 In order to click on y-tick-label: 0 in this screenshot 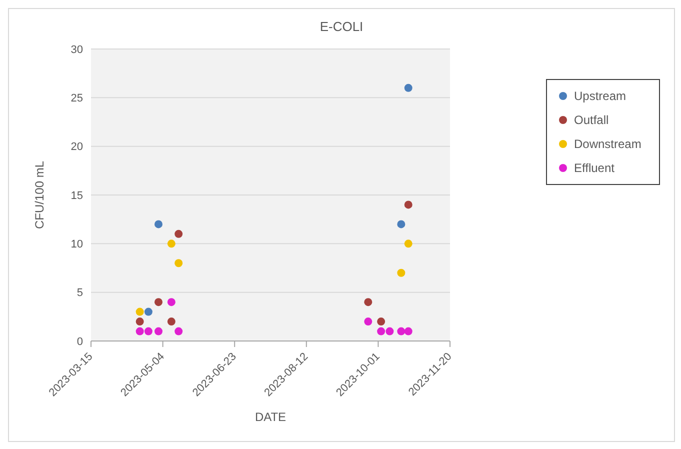, I will do `click(79, 342)`.